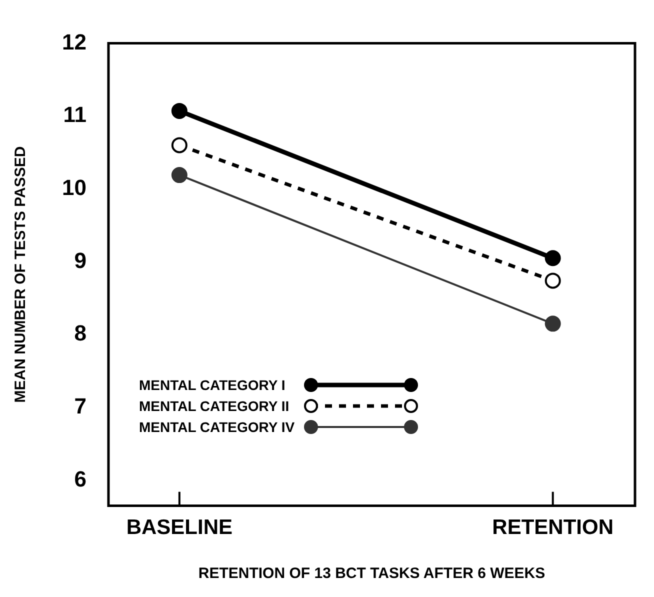 This screenshot has height=597, width=654. Describe the element at coordinates (553, 528) in the screenshot. I see `x-tick-label: RETENTION` at that location.